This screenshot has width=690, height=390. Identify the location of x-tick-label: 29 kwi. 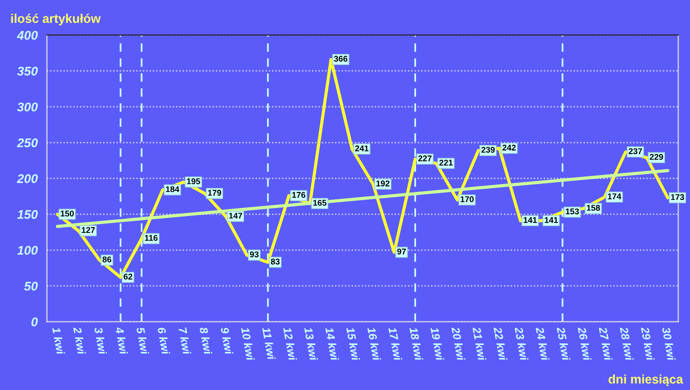
(647, 344).